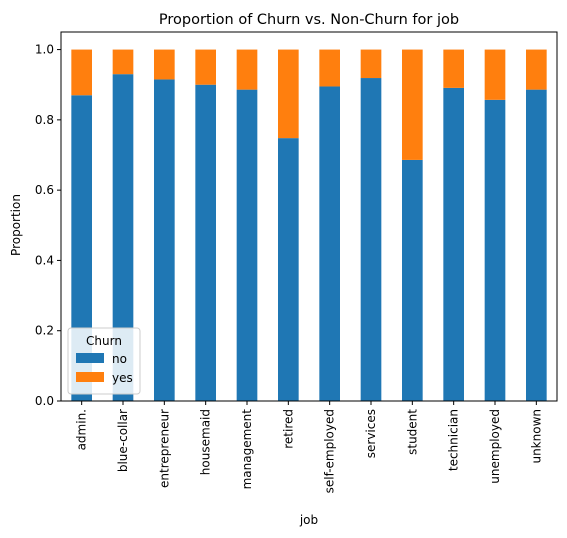  I want to click on y-axis-label: Proportion, so click(16, 225).